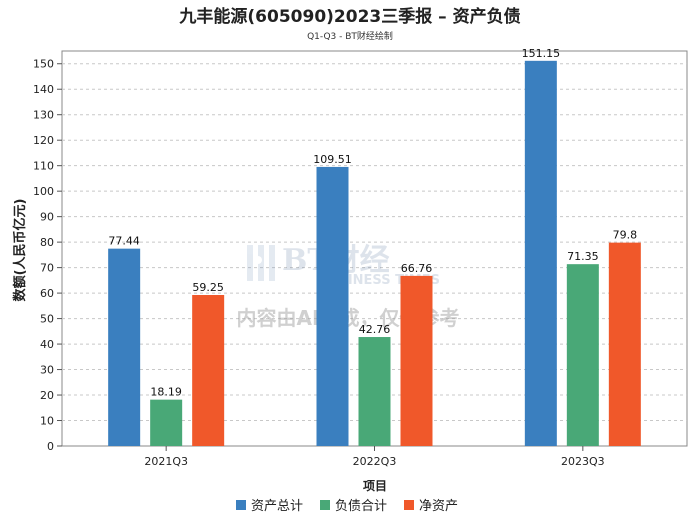  I want to click on chart-title: 九丰能源(605090)2023三季报 – 资产负债, so click(349, 16).